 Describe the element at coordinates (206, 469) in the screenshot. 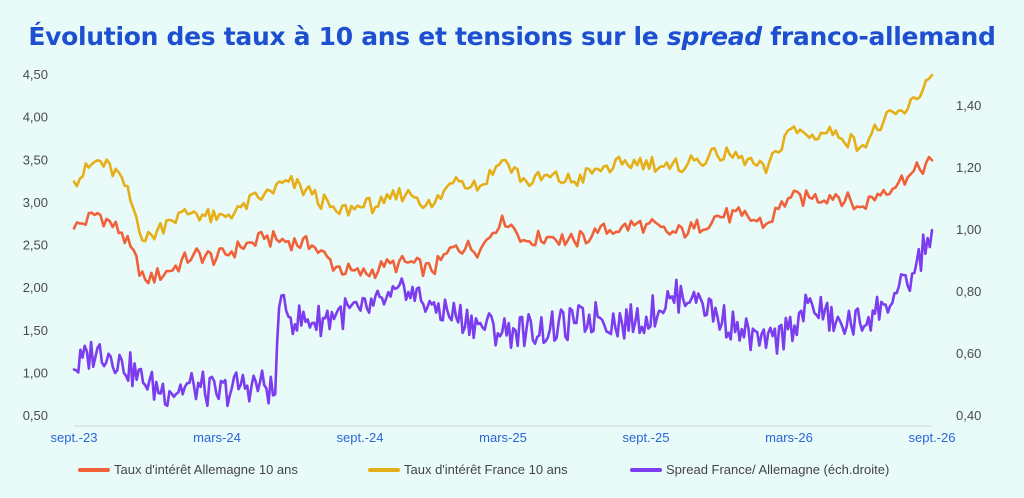

I see `legend-label-germany: Taux d'intérêt Allemagne 10 ans` at that location.